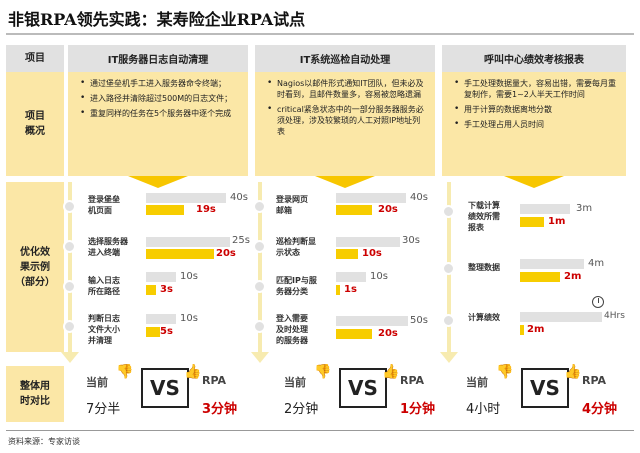 The width and height of the screenshot is (640, 453). I want to click on overview-bullet: 通过堡垒机手工进入服务器命令终端；, so click(158, 83).